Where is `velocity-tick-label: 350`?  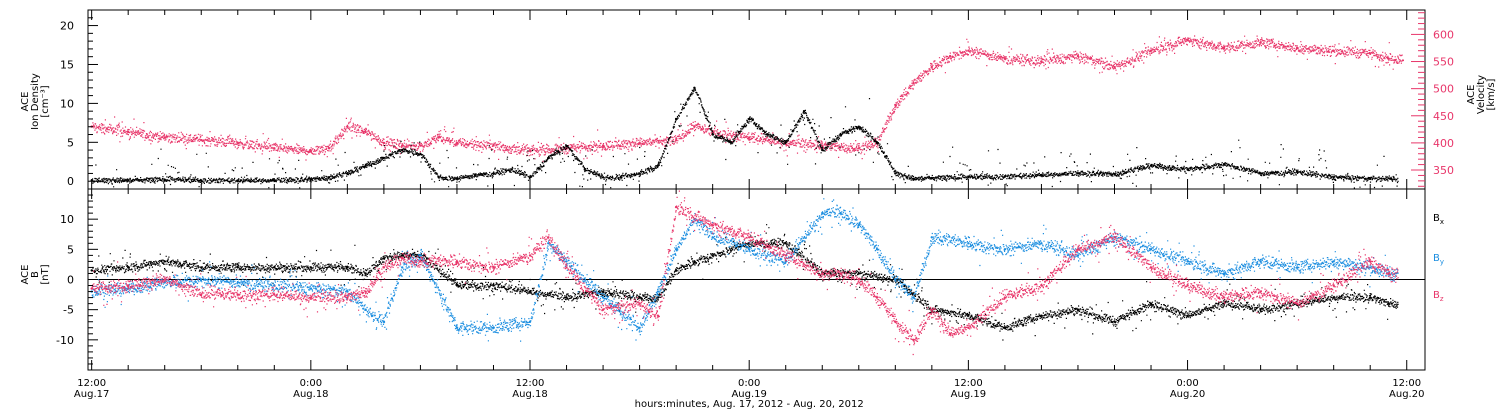 velocity-tick-label: 350 is located at coordinates (1443, 170).